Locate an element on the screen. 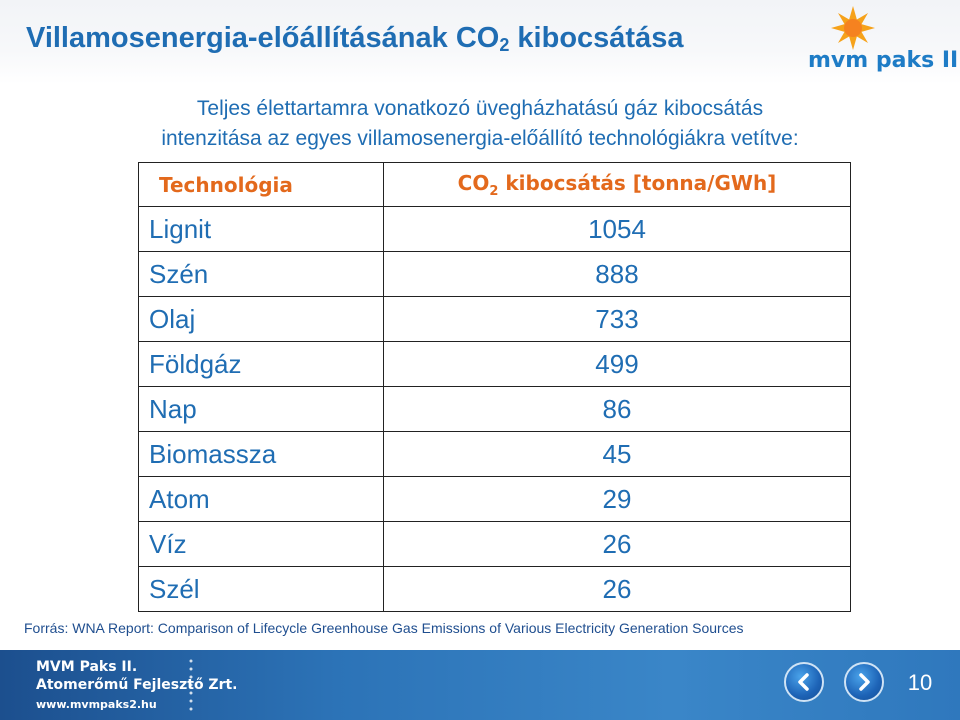  header-technology: Technológia is located at coordinates (261, 184).